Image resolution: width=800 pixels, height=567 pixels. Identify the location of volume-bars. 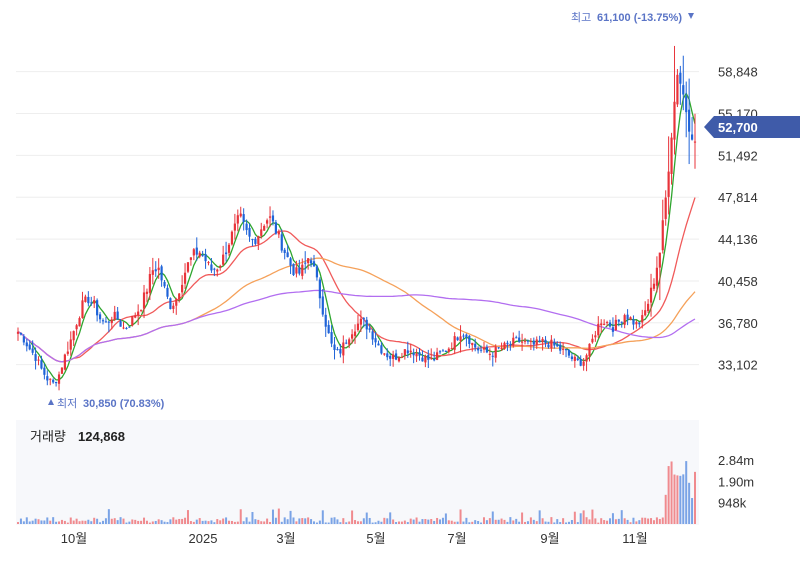
(356, 492).